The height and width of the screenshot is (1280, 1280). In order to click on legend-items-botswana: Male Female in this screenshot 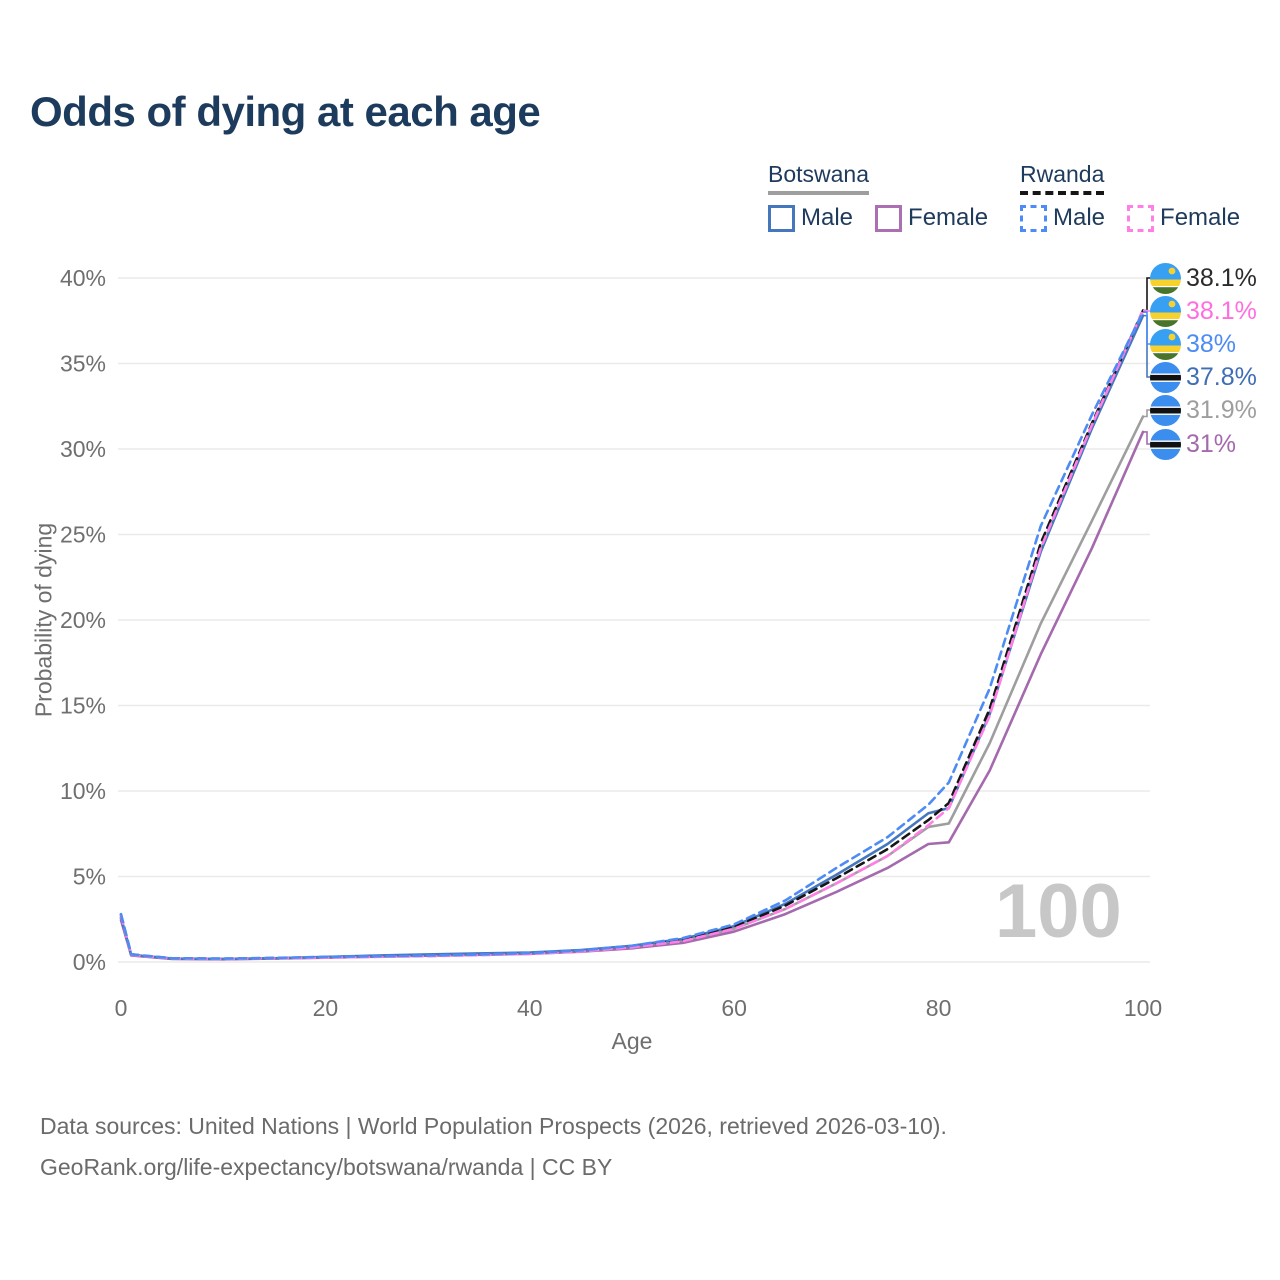, I will do `click(878, 218)`.